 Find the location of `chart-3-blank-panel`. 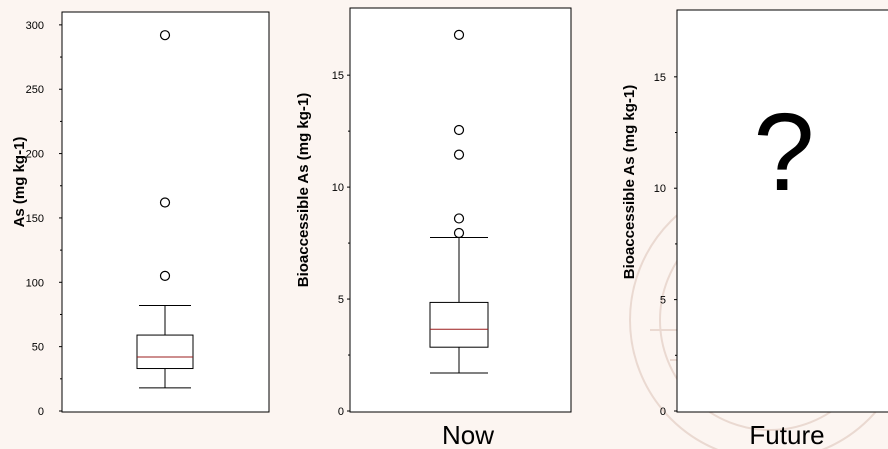

chart-3-blank-panel is located at coordinates (784, 207).